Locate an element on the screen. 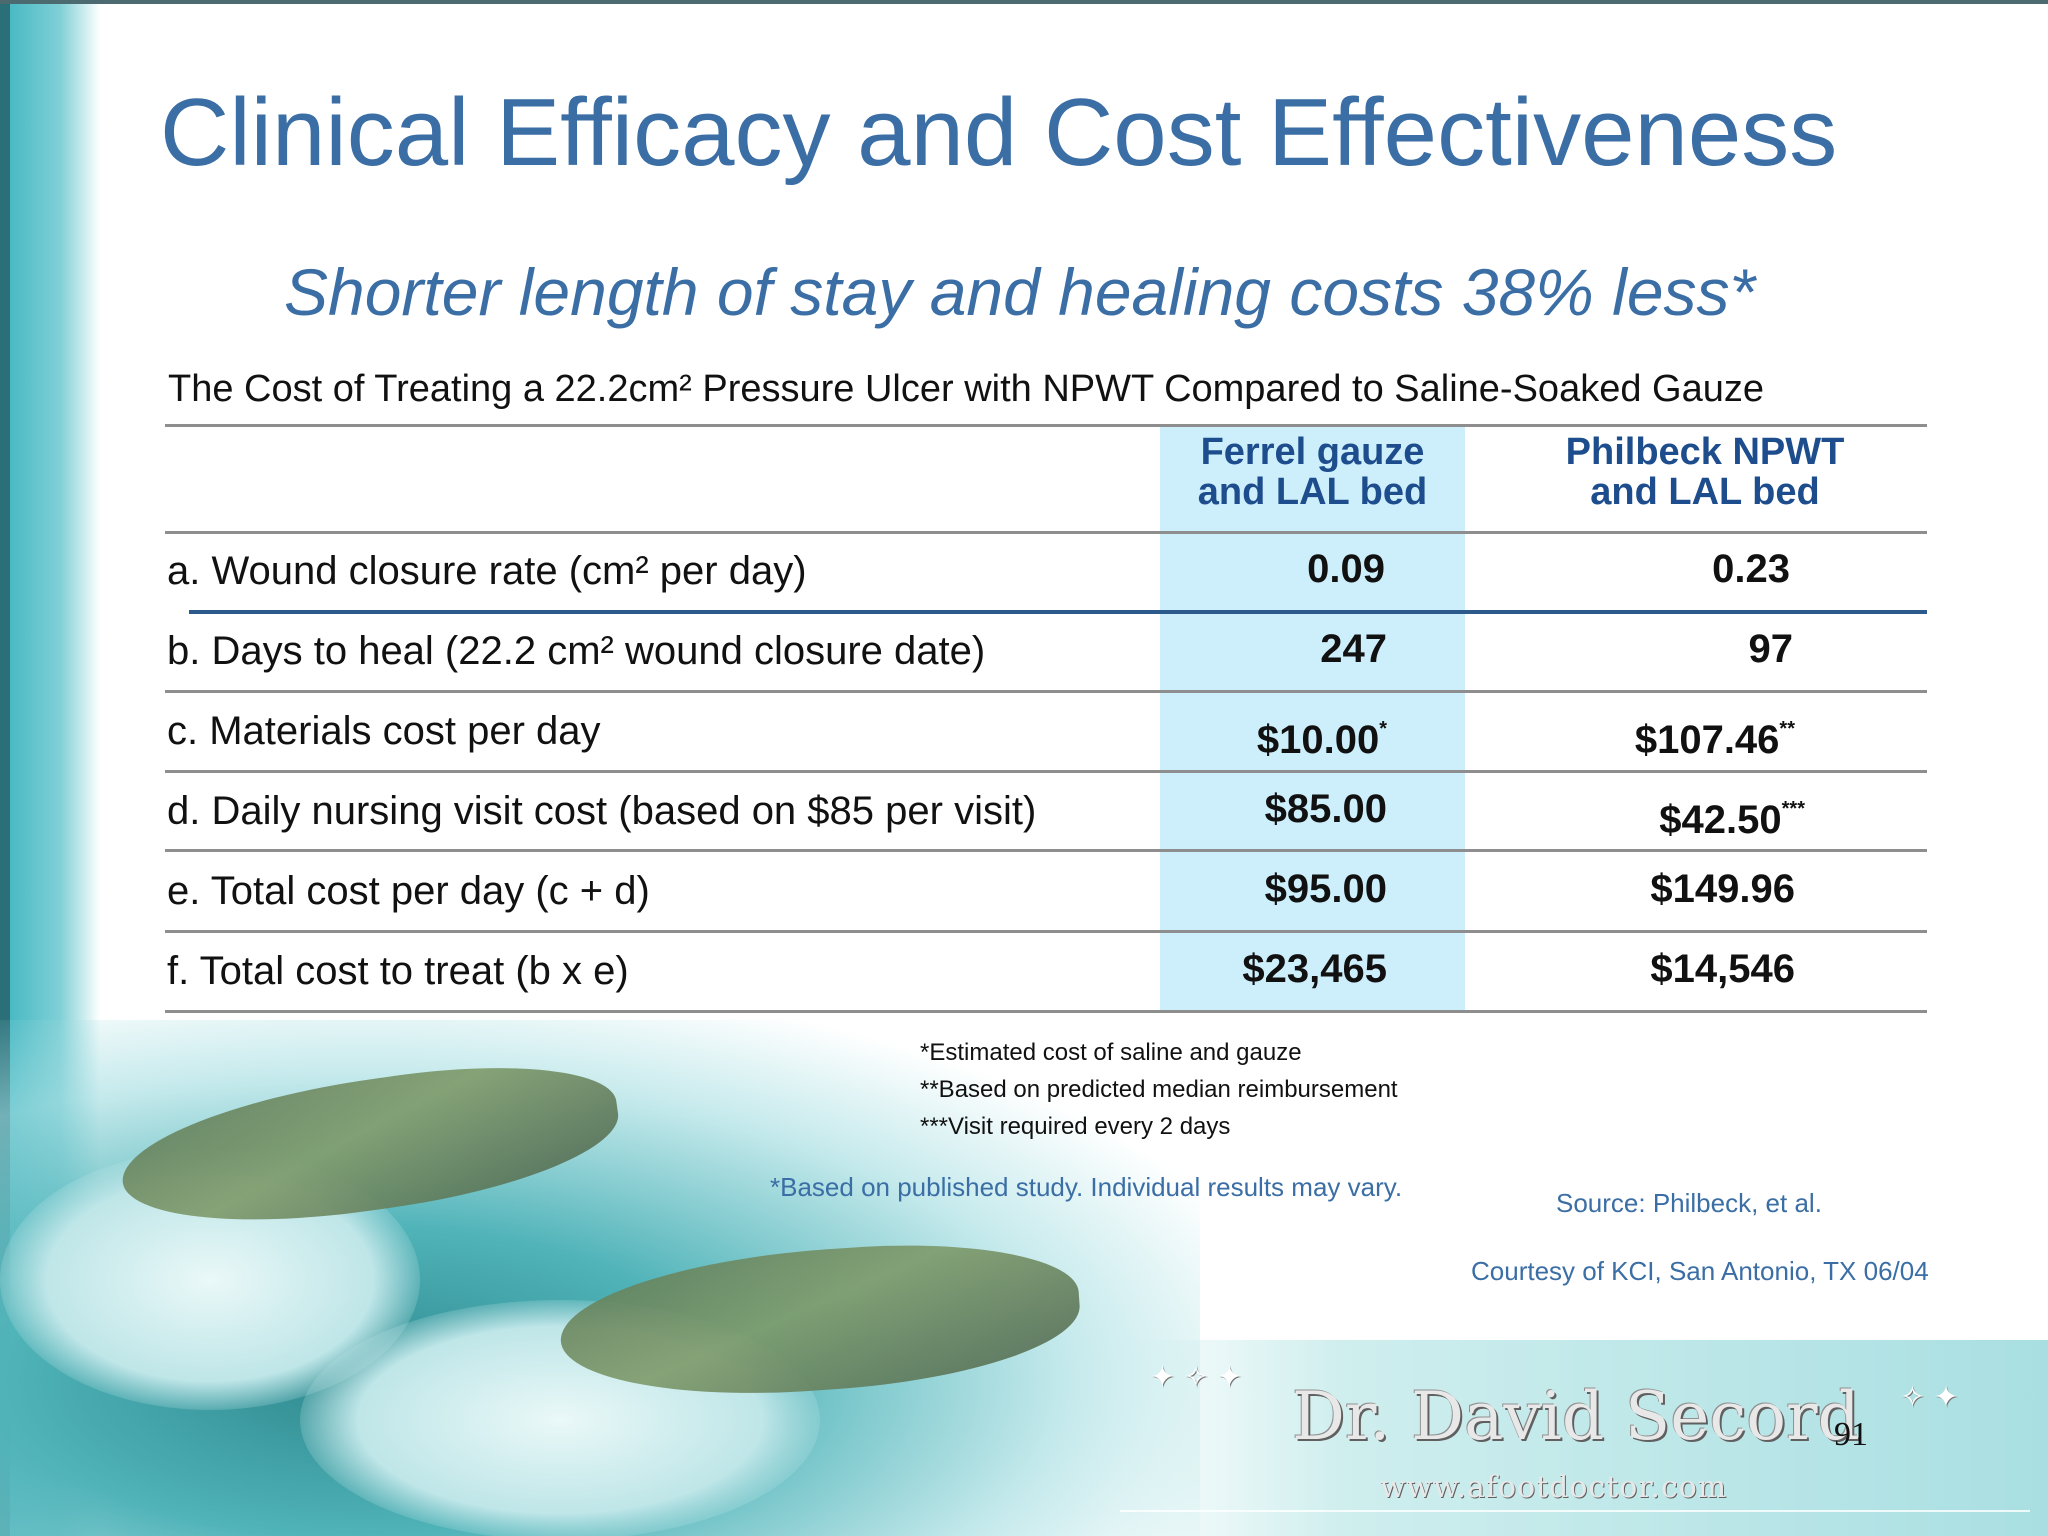 Image resolution: width=2048 pixels, height=1536 pixels. cell-f-philbeck: $14,546 is located at coordinates (1722, 969).